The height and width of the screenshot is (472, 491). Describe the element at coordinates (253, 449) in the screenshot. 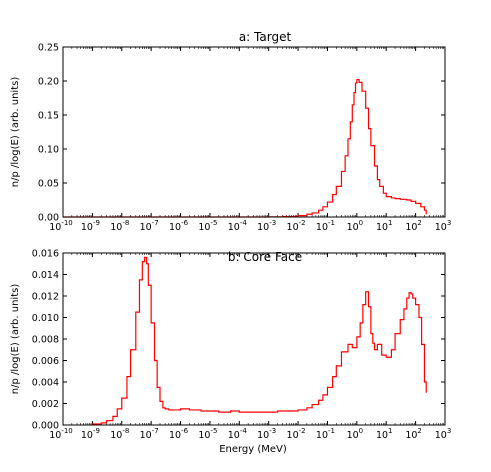

I see `panel-b-x-axis-label: Energy (MeV)` at that location.